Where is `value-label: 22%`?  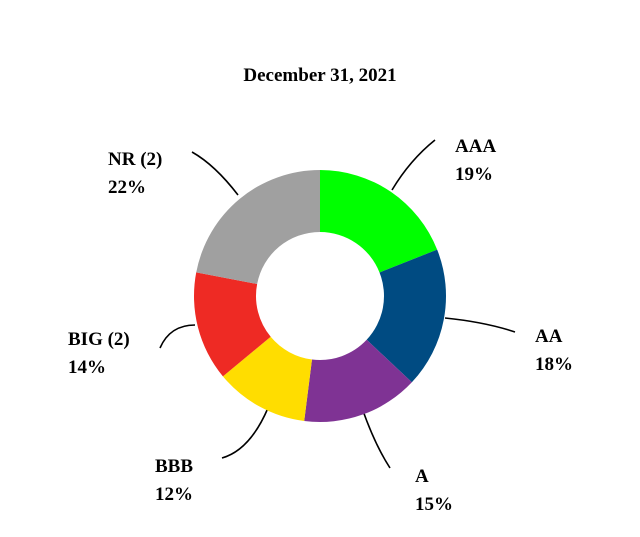 value-label: 22% is located at coordinates (127, 187).